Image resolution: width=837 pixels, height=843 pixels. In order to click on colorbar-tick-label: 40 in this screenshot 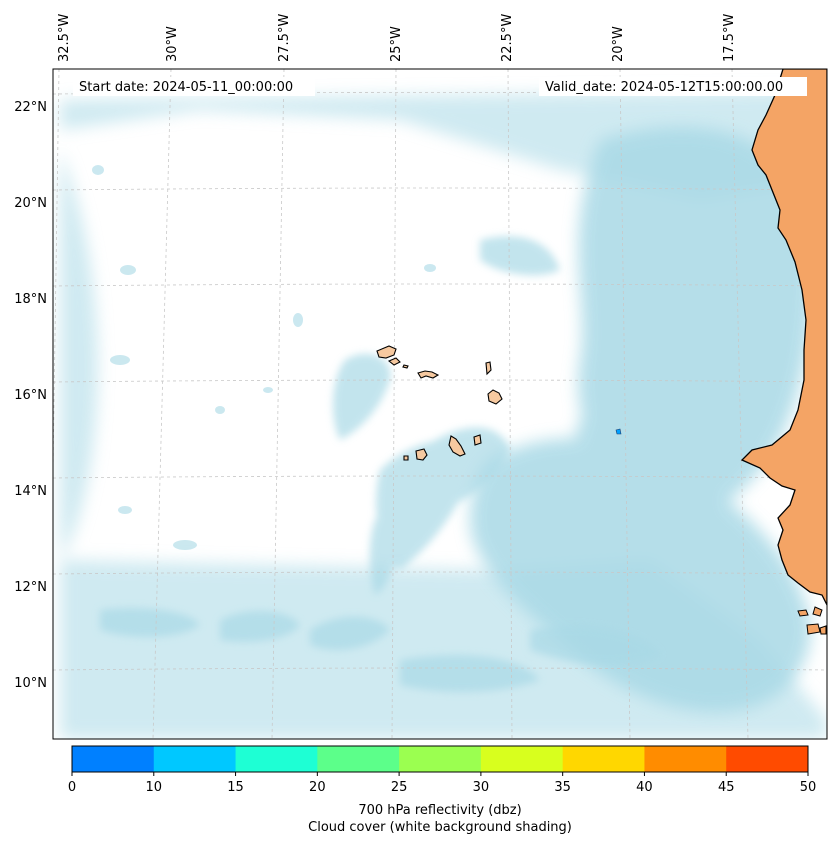, I will do `click(644, 787)`.